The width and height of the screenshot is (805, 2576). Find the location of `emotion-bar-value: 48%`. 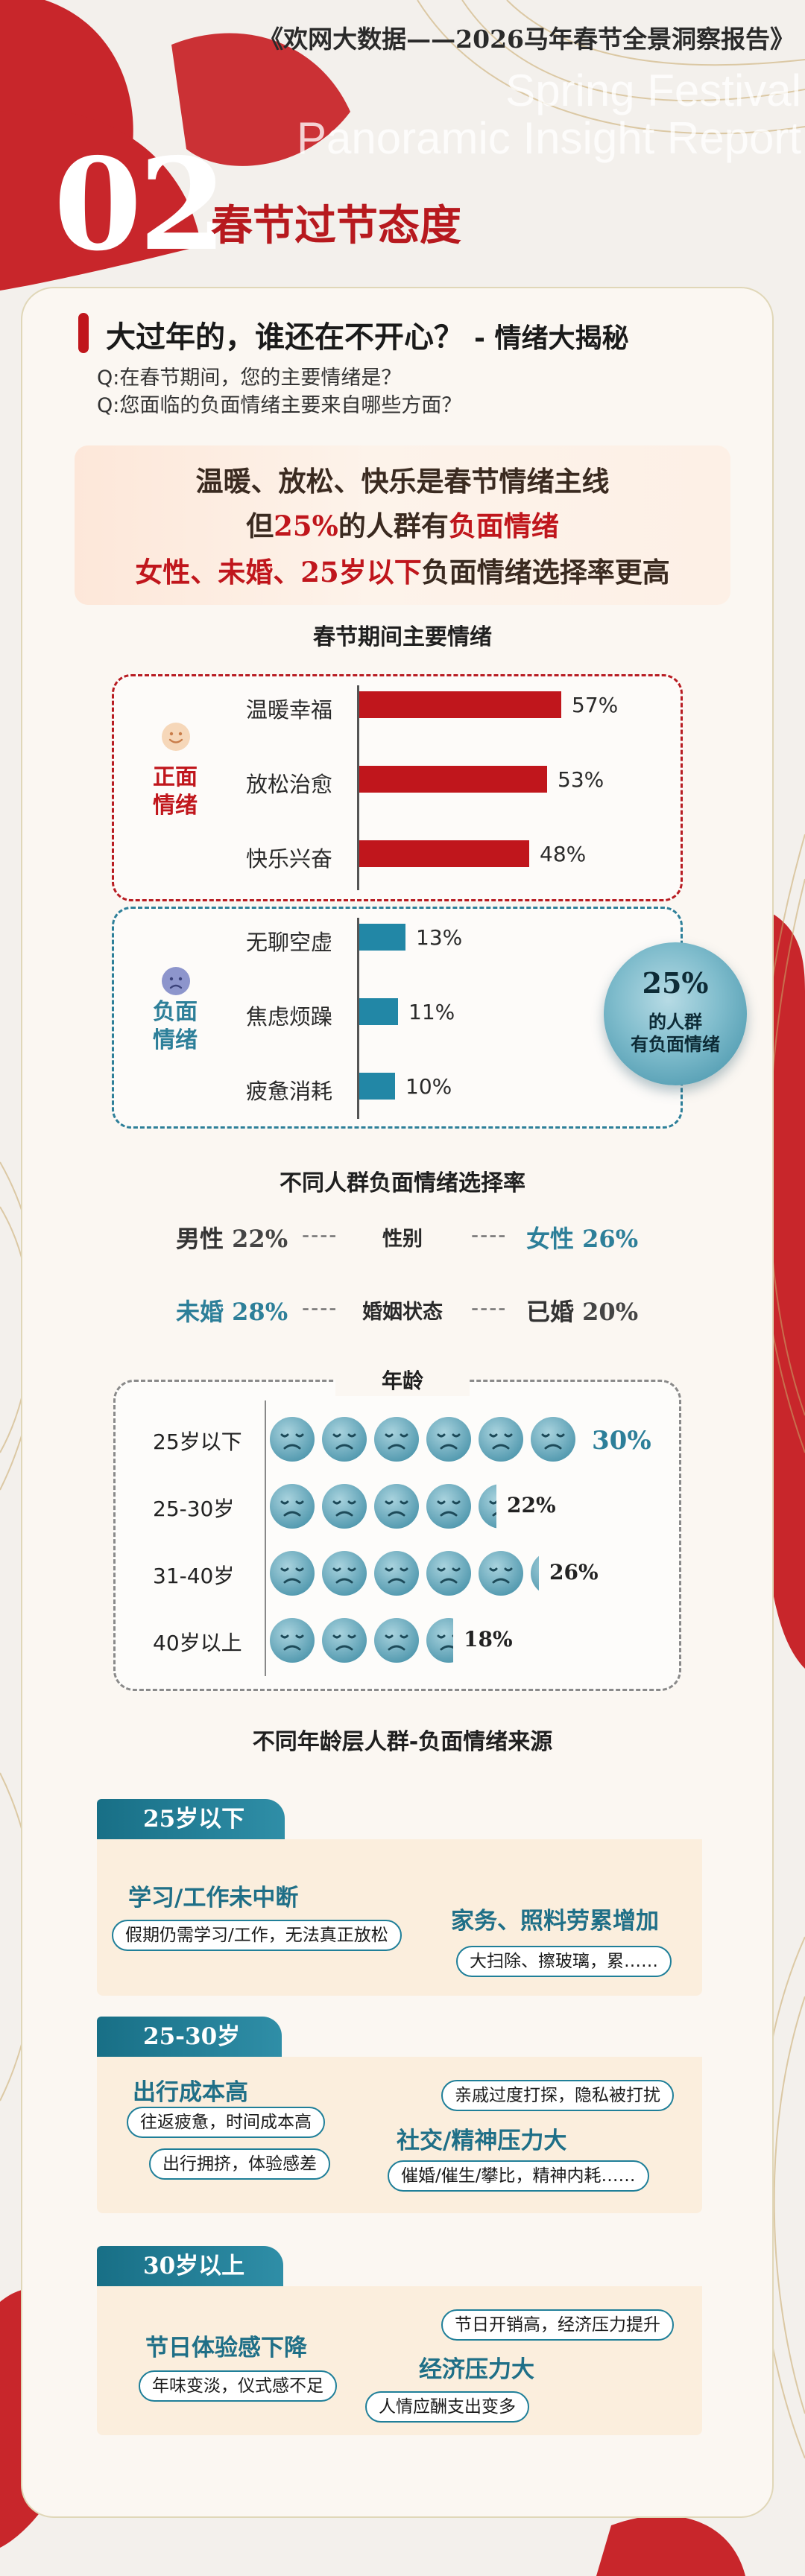

emotion-bar-value: 48% is located at coordinates (563, 854).